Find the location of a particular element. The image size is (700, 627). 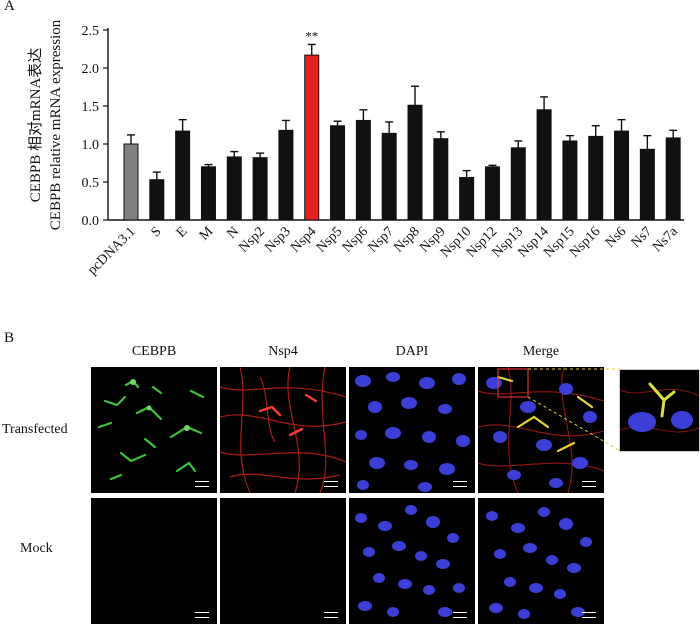

image-transfected-cebpb is located at coordinates (154, 430).